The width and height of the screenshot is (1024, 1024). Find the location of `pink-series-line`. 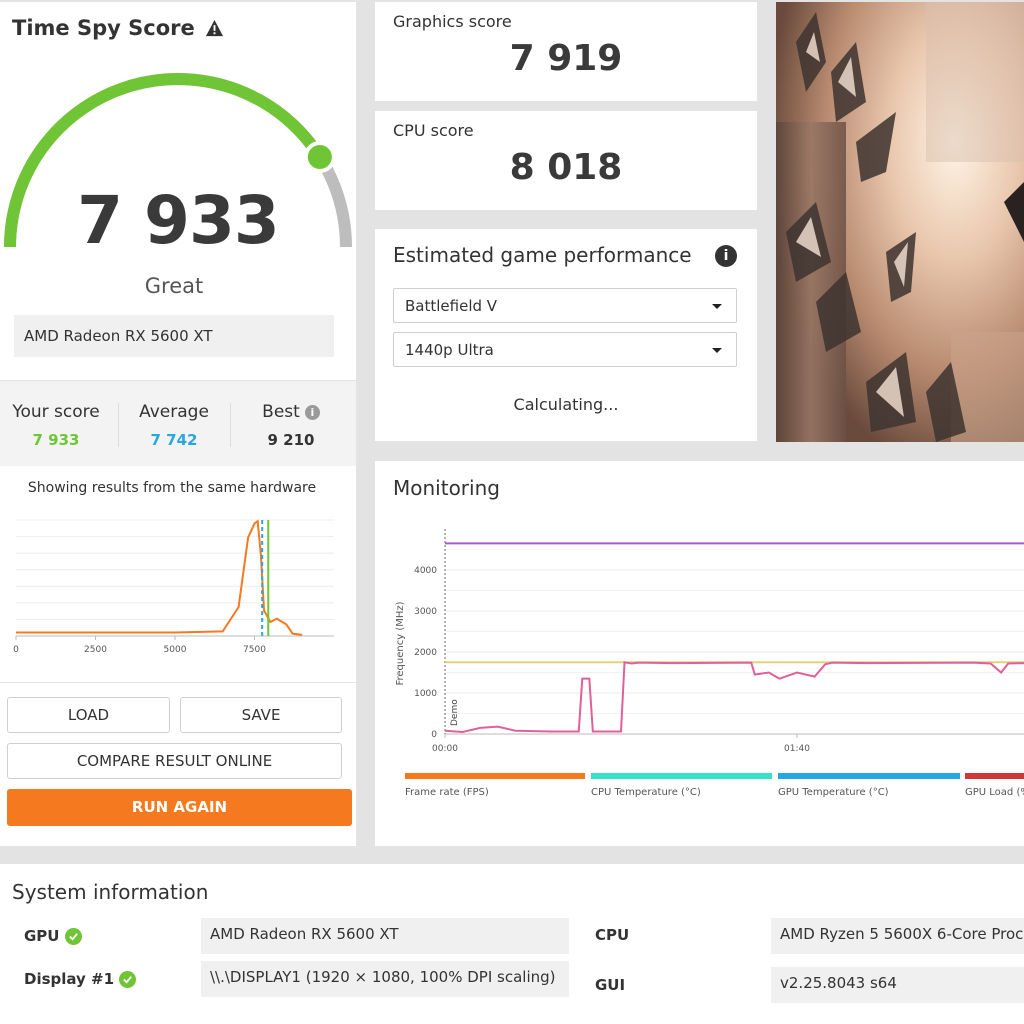

pink-series-line is located at coordinates (734, 697).